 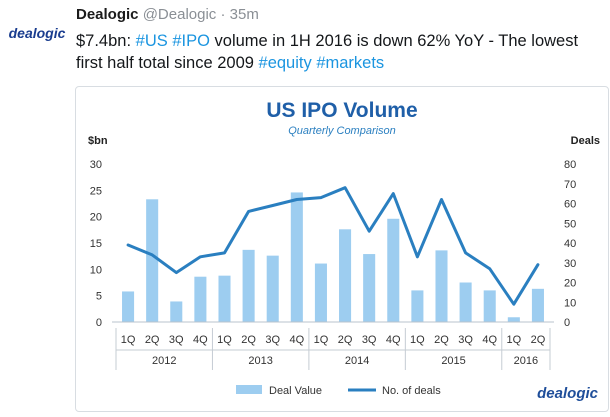 I want to click on right-tick-label: 20, so click(x=570, y=284).